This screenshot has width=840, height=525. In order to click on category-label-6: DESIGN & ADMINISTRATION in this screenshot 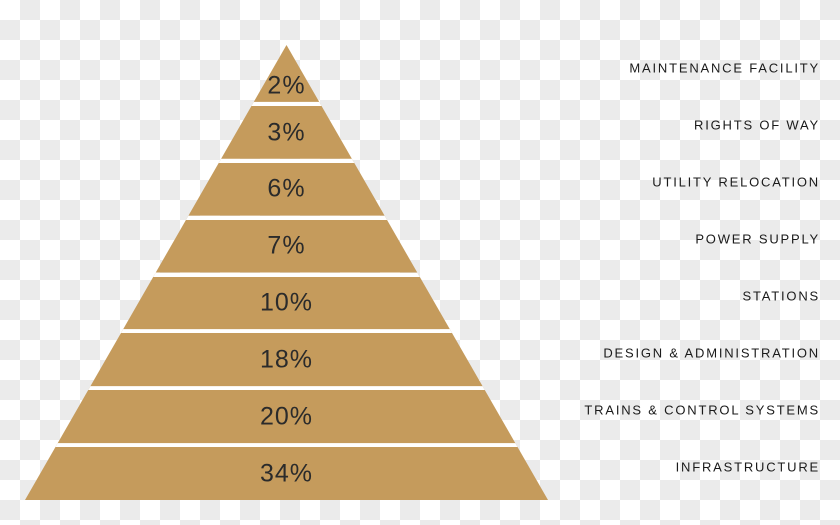, I will do `click(711, 353)`.